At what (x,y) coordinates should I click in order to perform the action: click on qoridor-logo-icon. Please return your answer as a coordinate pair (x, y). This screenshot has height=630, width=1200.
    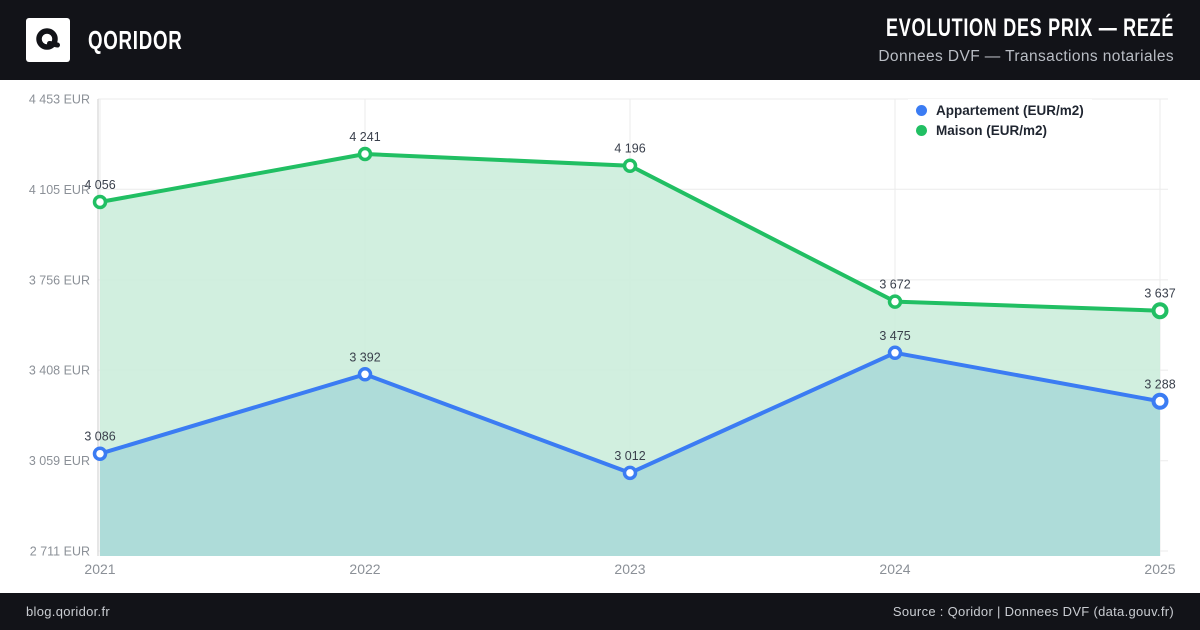
    Looking at the image, I should click on (48, 40).